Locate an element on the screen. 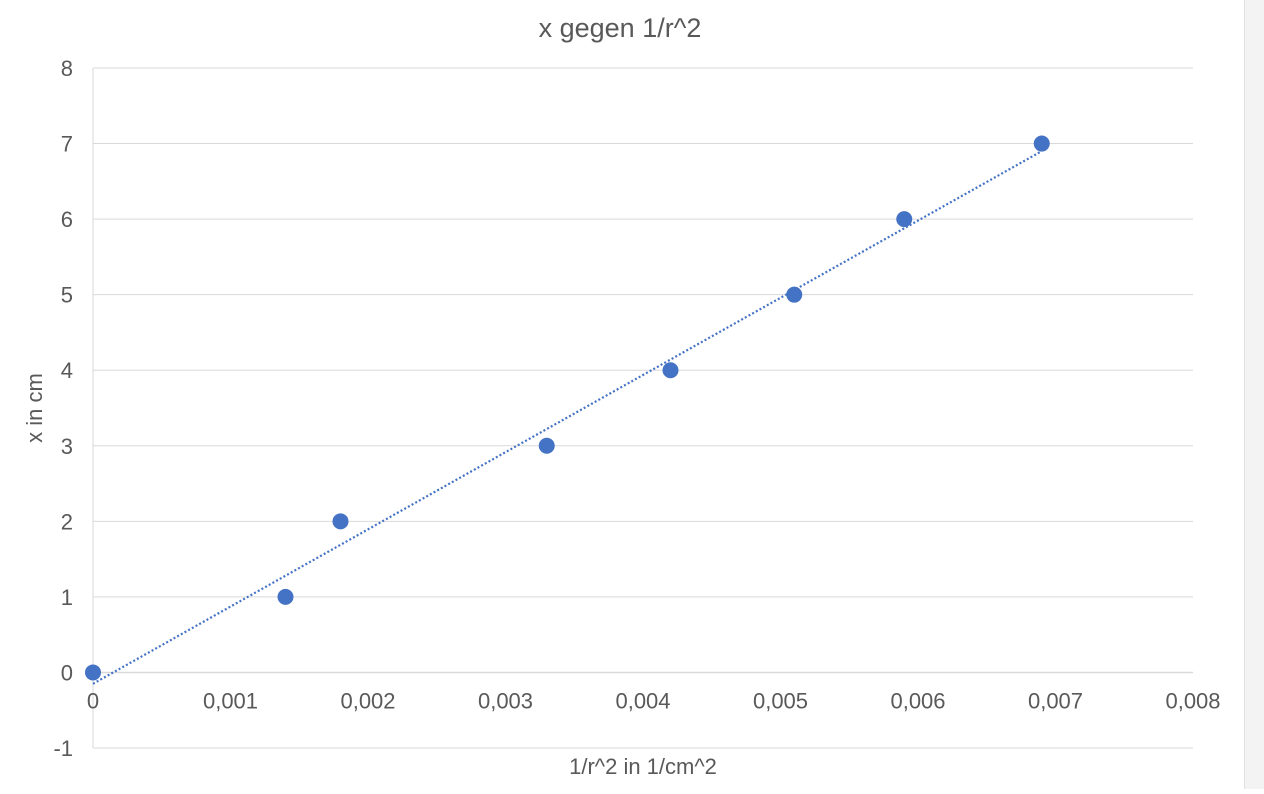 The image size is (1264, 794). y-tick-label: 0 is located at coordinates (67, 672).